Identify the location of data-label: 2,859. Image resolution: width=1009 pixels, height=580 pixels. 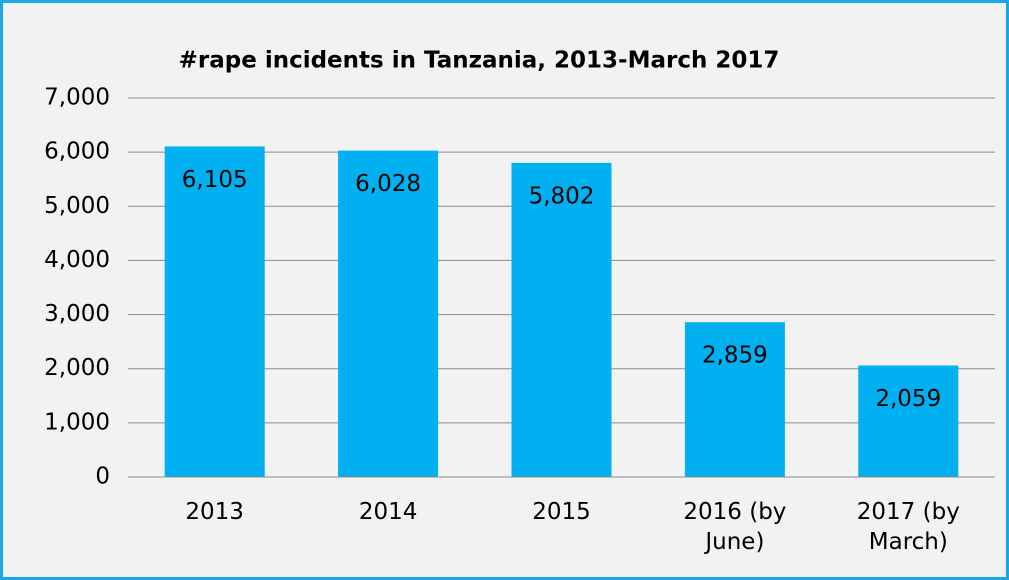
(735, 356).